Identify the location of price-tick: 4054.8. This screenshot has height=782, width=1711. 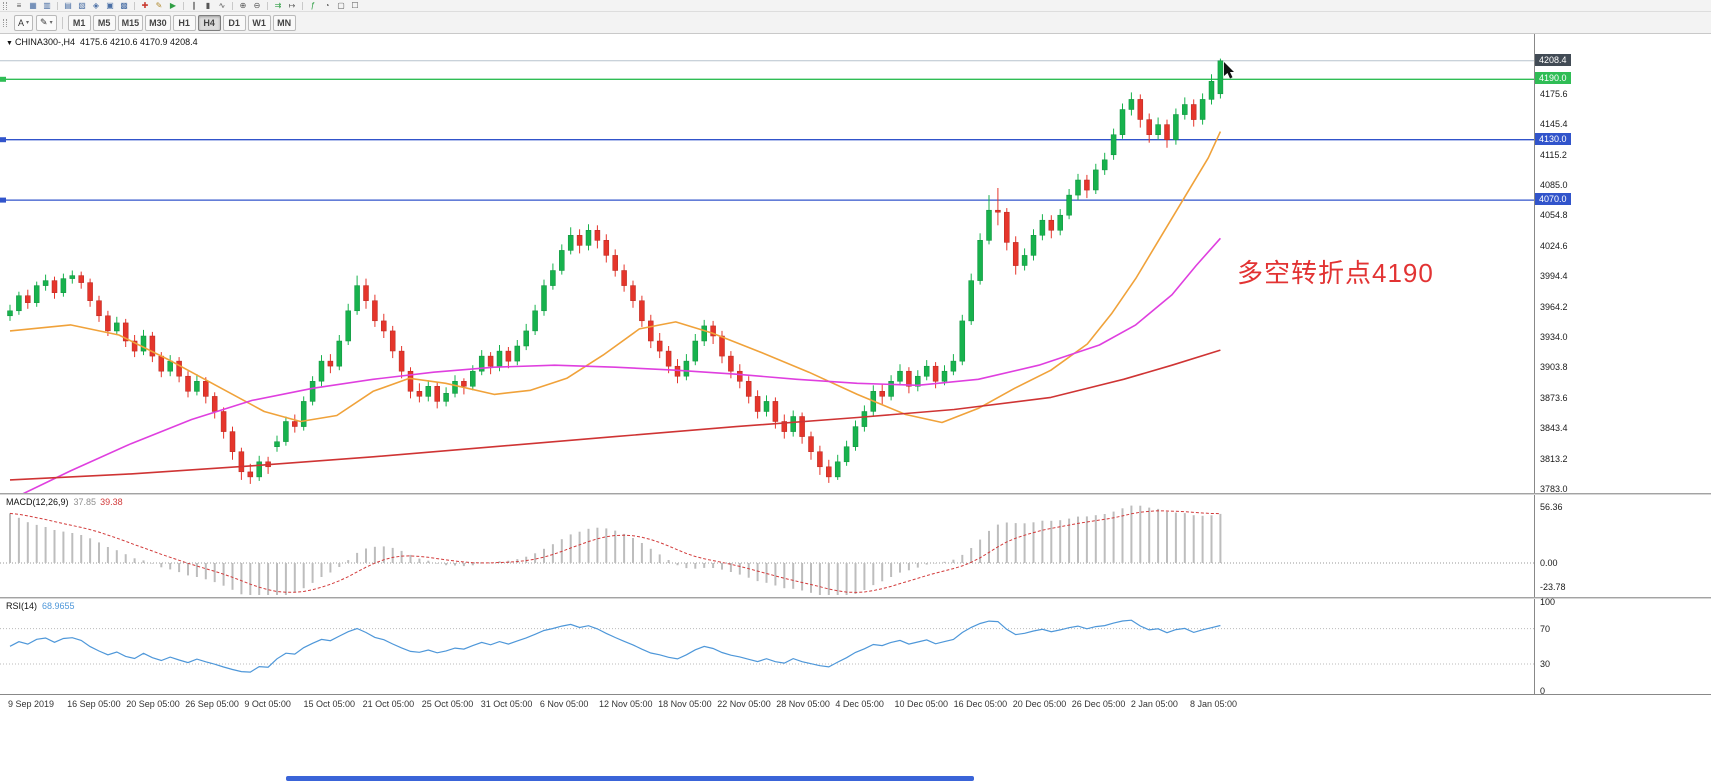
(1554, 215).